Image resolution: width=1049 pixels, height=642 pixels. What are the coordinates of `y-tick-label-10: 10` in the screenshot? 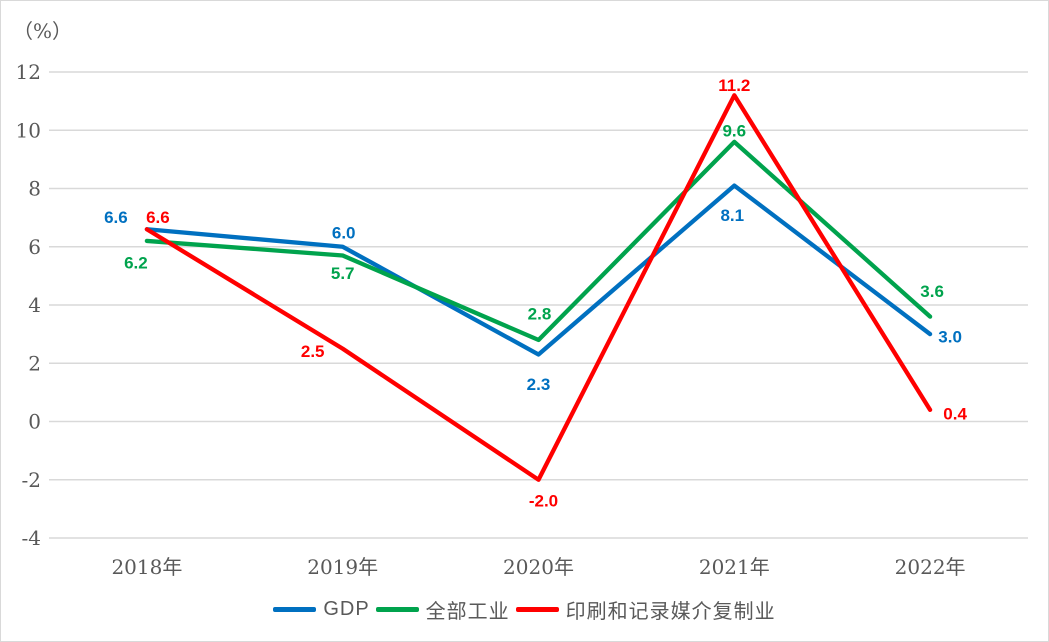 It's located at (28, 130).